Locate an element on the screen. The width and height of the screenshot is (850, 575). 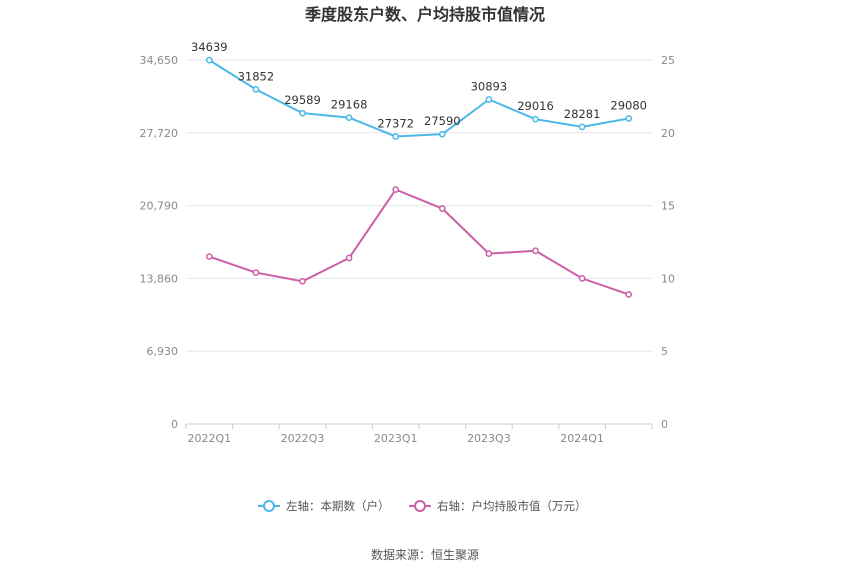
right-tick-label: 10 is located at coordinates (668, 278).